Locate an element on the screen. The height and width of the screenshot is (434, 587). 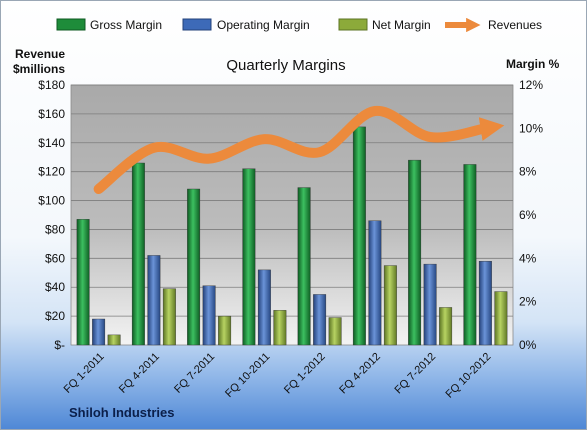
bar-net-margin-fq-7-2011 is located at coordinates (225, 330).